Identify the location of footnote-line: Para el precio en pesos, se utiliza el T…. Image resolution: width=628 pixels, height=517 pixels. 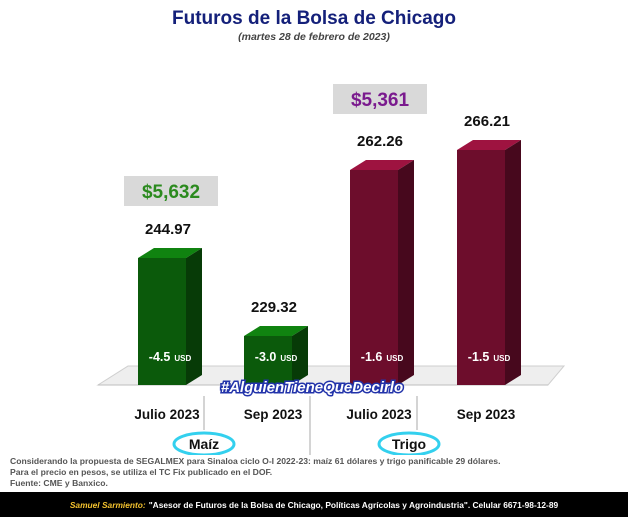
(141, 472).